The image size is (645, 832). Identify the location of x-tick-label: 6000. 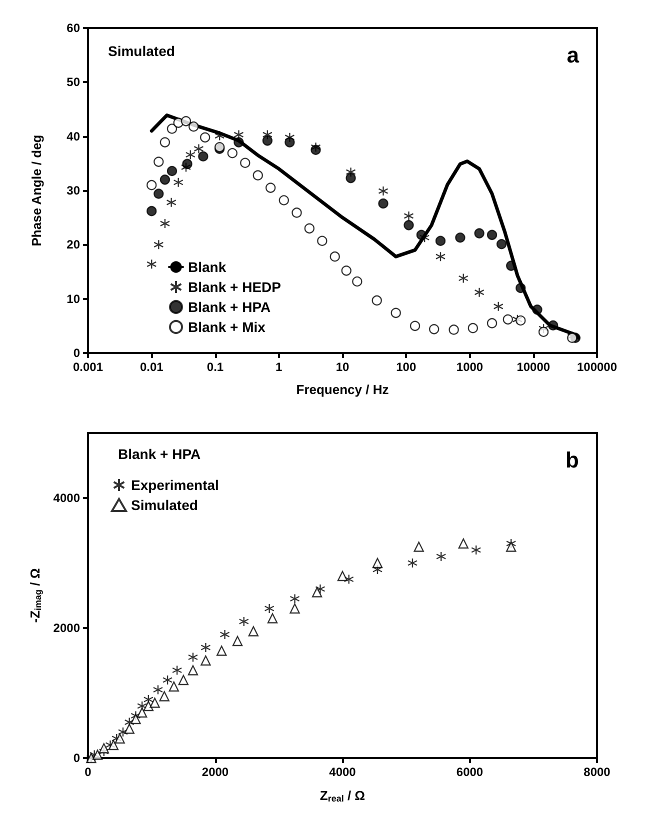
(470, 772).